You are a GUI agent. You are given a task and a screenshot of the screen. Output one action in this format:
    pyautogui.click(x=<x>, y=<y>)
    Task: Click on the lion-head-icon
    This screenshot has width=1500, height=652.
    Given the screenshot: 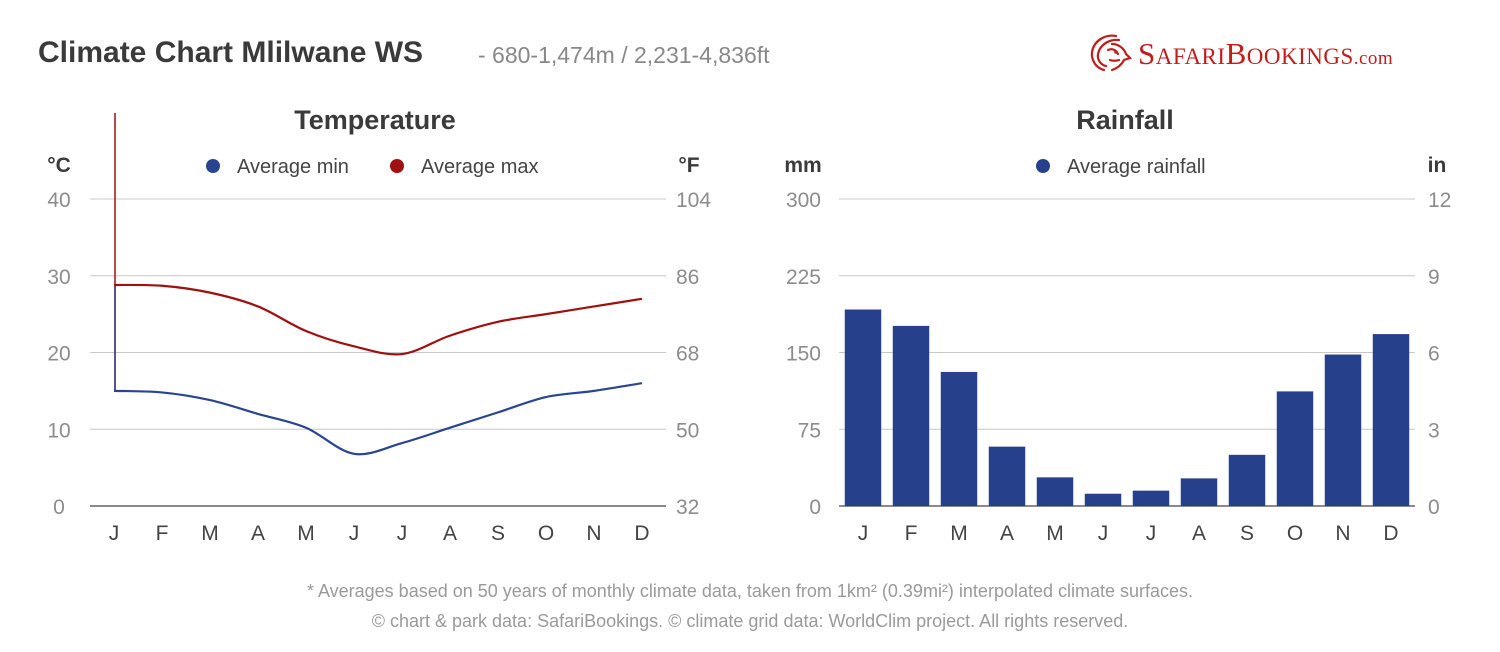 What is the action you would take?
    pyautogui.click(x=1111, y=53)
    